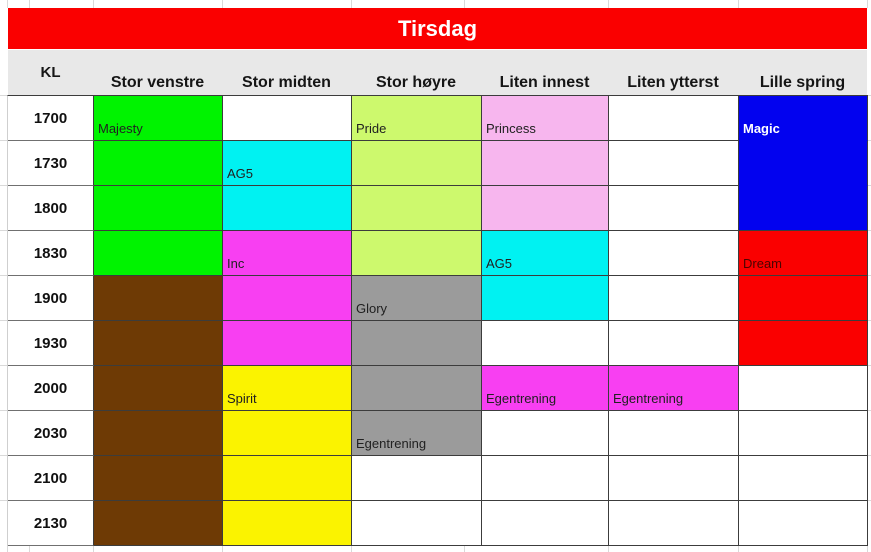 Image resolution: width=871 pixels, height=552 pixels. Describe the element at coordinates (803, 388) in the screenshot. I see `slot-2000-lille-spring` at that location.